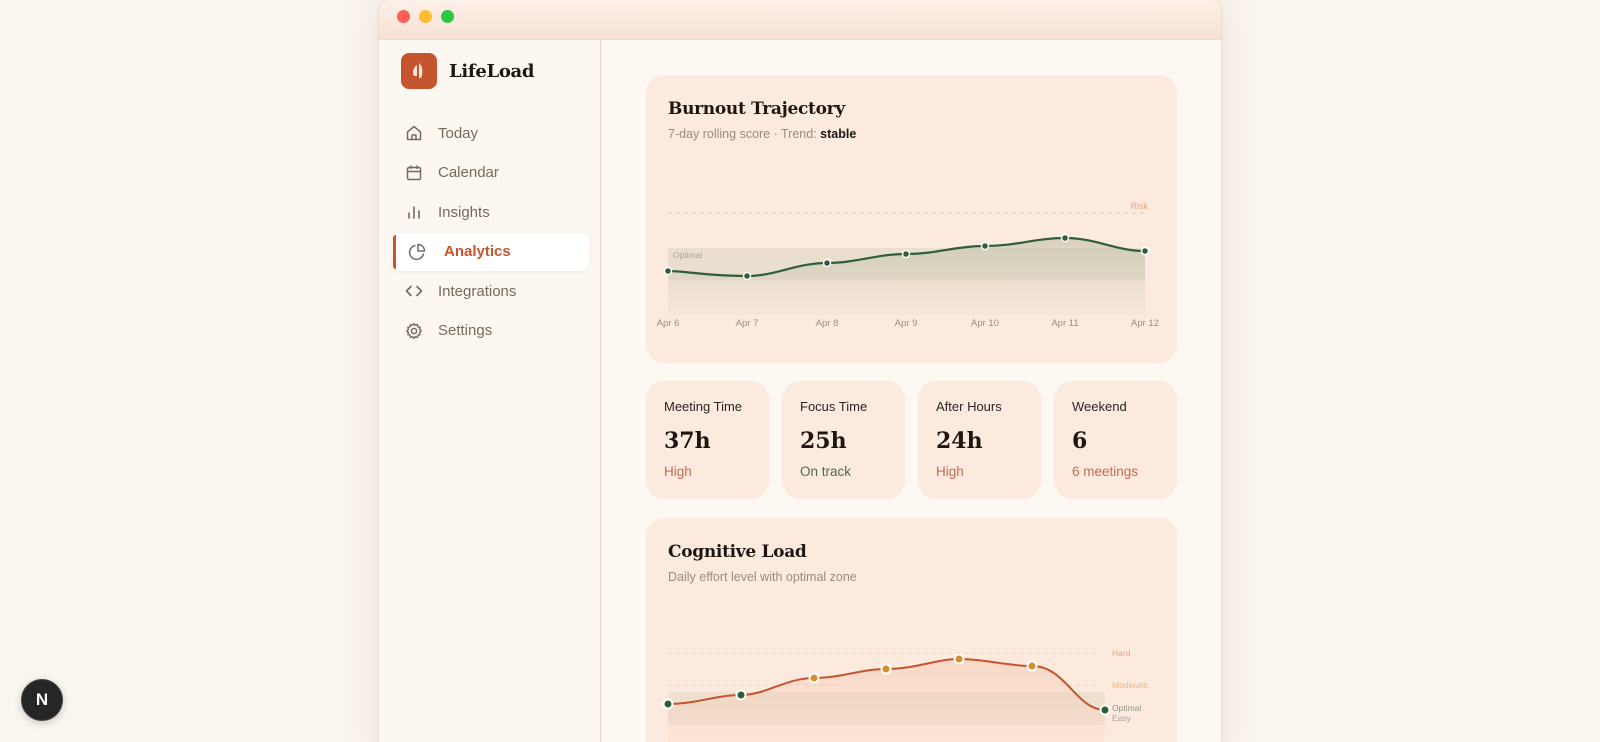  Describe the element at coordinates (492, 71) in the screenshot. I see `brand-name: LifeLoad` at that location.